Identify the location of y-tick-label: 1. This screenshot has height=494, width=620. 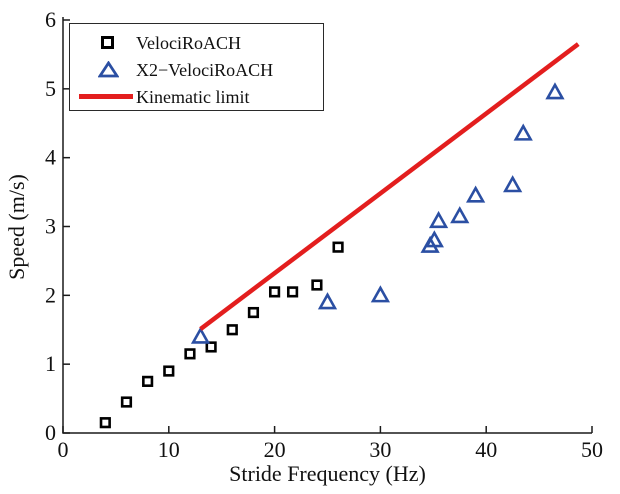
(50, 363).